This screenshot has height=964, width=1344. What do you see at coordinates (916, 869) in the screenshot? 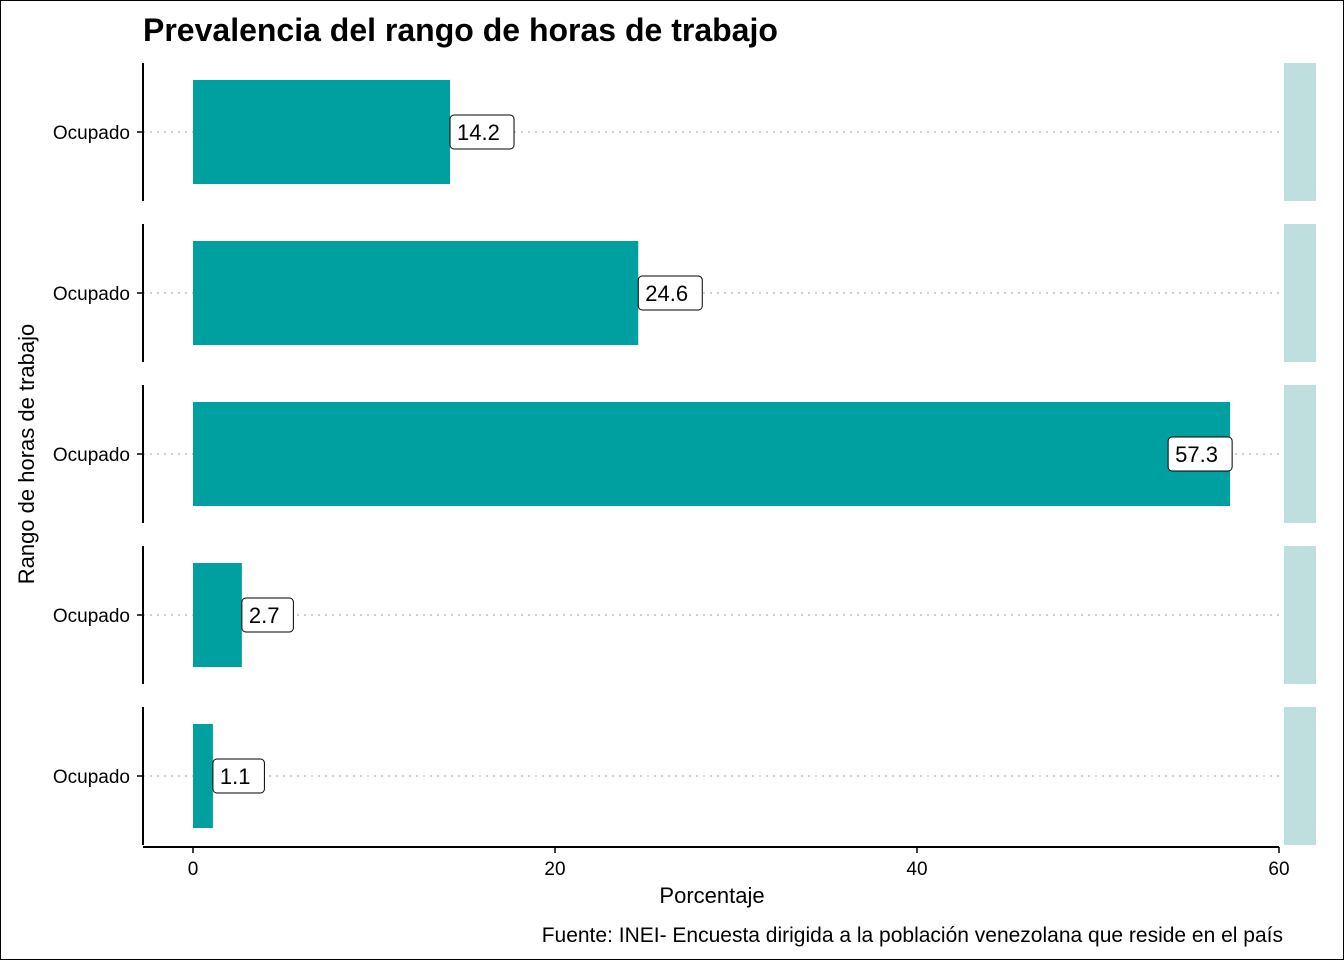
I see `x-tick-label: 40` at bounding box center [916, 869].